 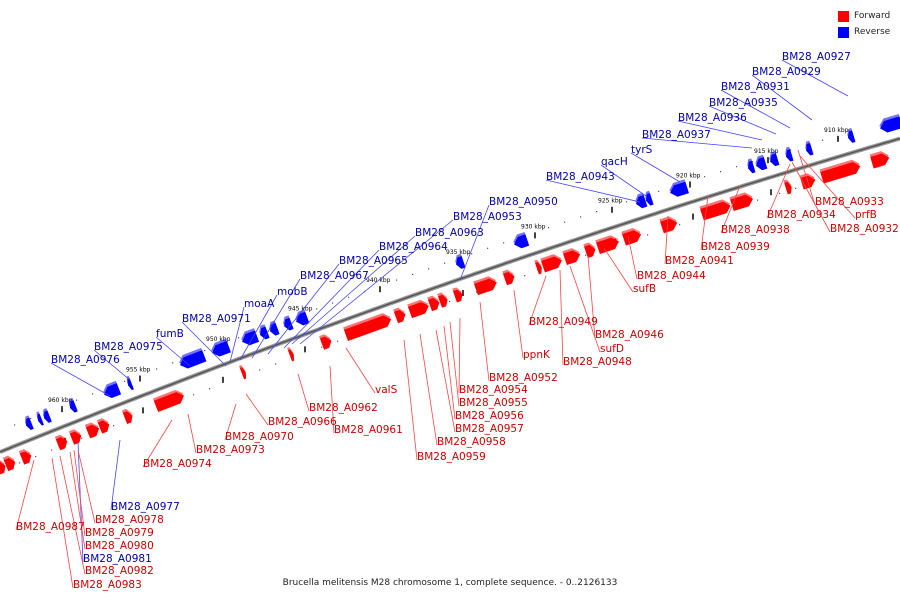 What do you see at coordinates (386, 390) in the screenshot?
I see `gene-label: valS` at bounding box center [386, 390].